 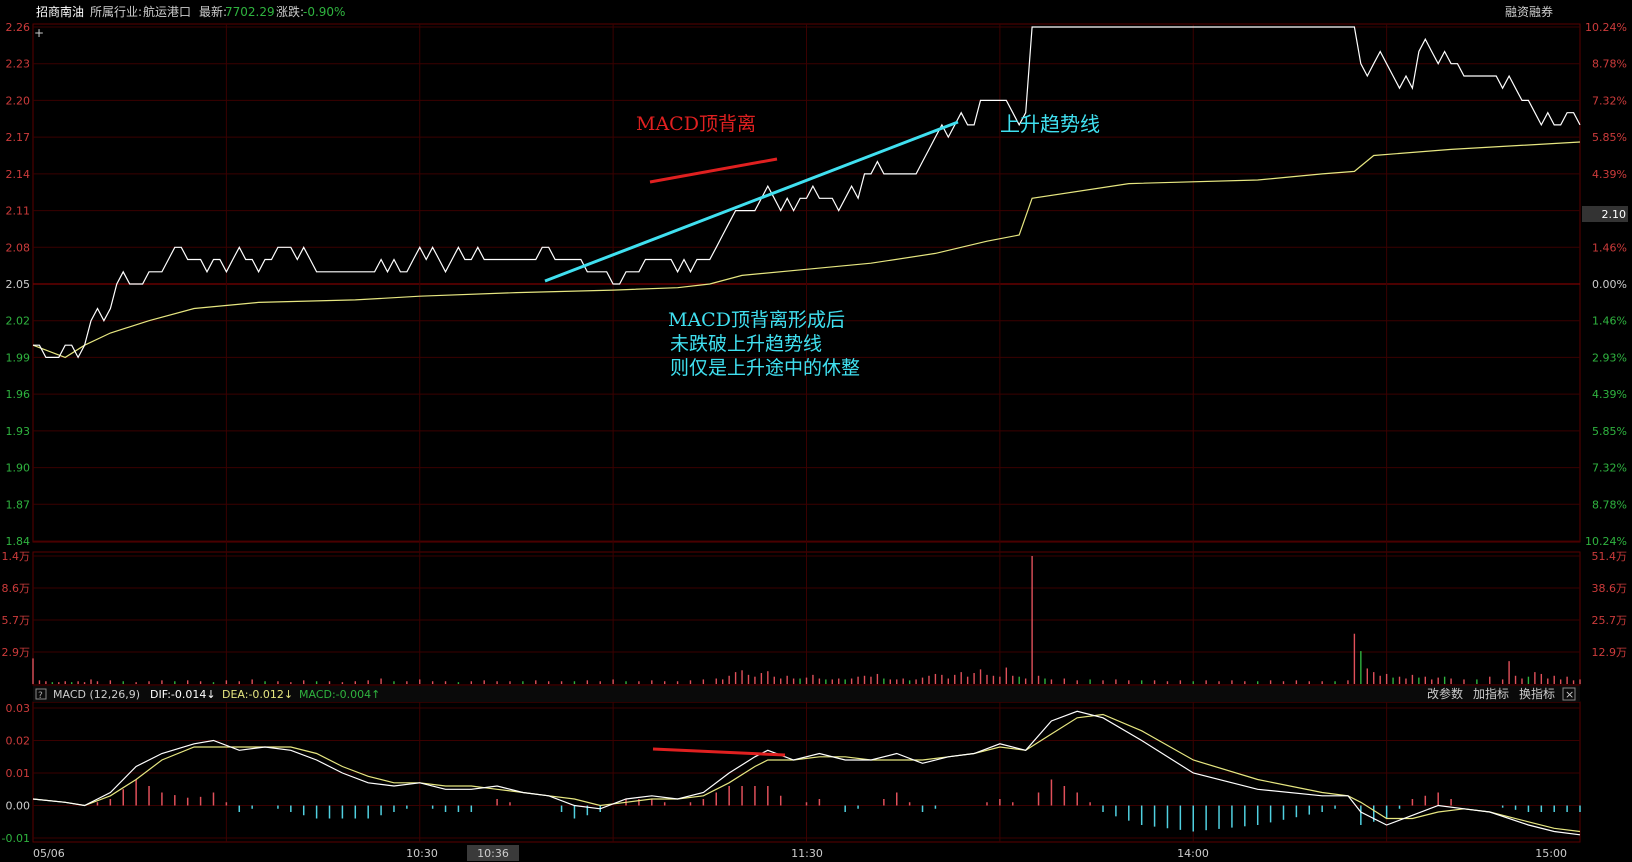 I want to click on change-params-button: 改参数, so click(x=1445, y=693).